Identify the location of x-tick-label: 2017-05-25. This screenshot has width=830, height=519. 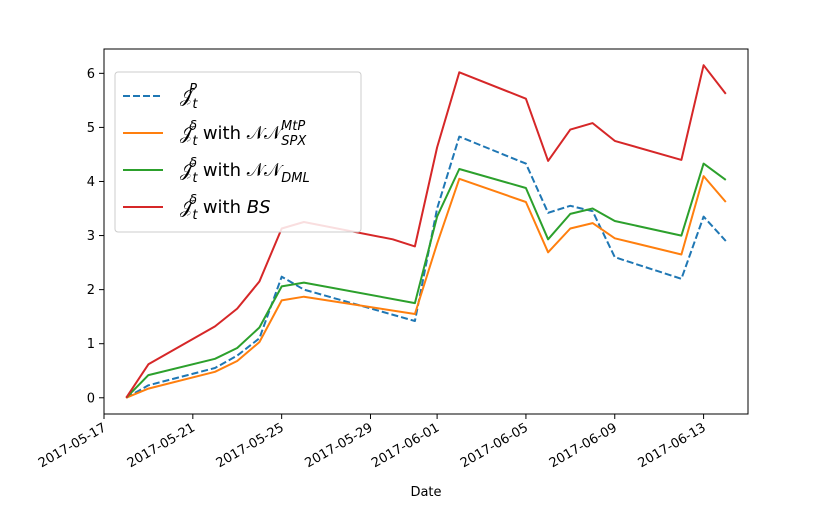
(250, 445).